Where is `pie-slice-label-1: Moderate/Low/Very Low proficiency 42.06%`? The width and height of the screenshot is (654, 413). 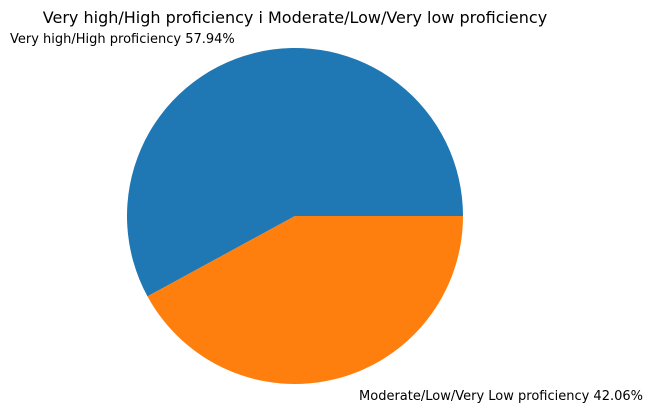 pie-slice-label-1: Moderate/Low/Very Low proficiency 42.06% is located at coordinates (501, 396).